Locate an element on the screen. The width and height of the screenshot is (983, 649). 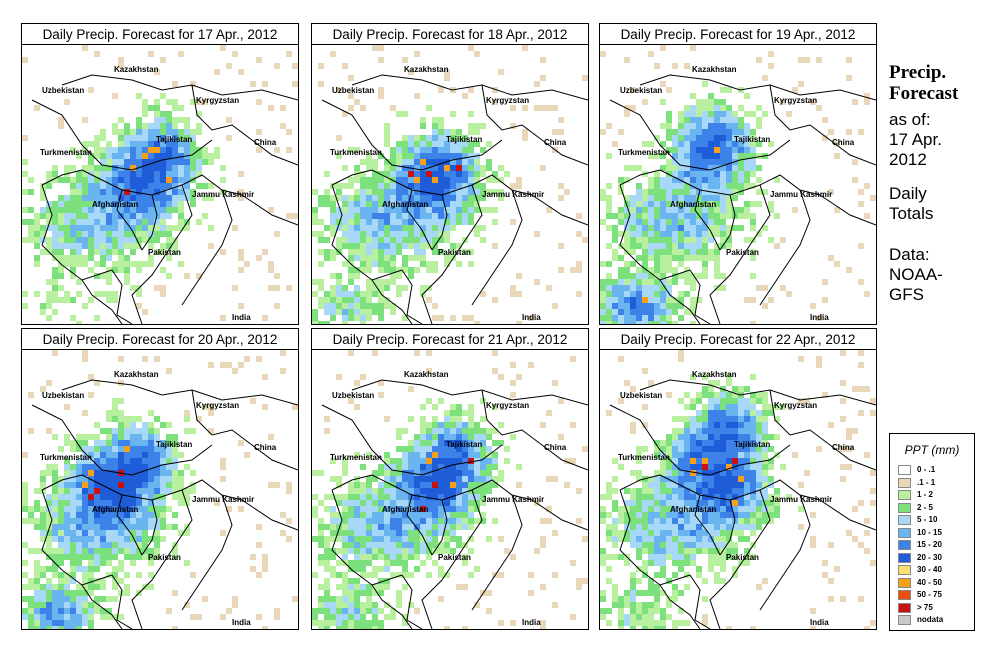
place-label: Jammu Kashmir is located at coordinates (801, 499).